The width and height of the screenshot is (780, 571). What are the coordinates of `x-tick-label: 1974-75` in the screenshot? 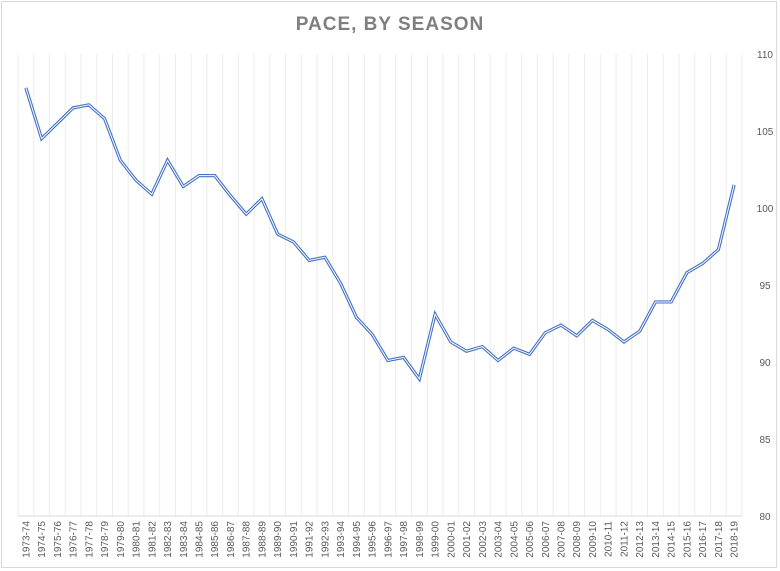 It's located at (42, 539).